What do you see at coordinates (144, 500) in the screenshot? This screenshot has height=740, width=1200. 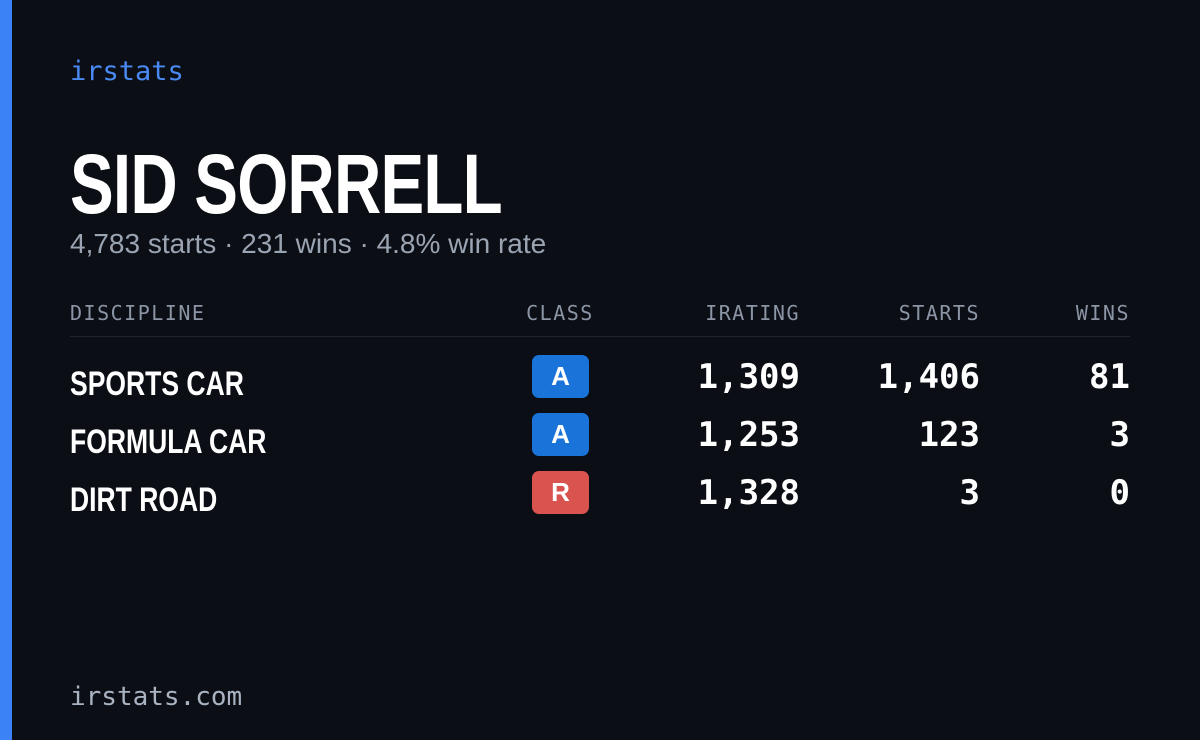 I see `discipline: DIRT ROAD` at bounding box center [144, 500].